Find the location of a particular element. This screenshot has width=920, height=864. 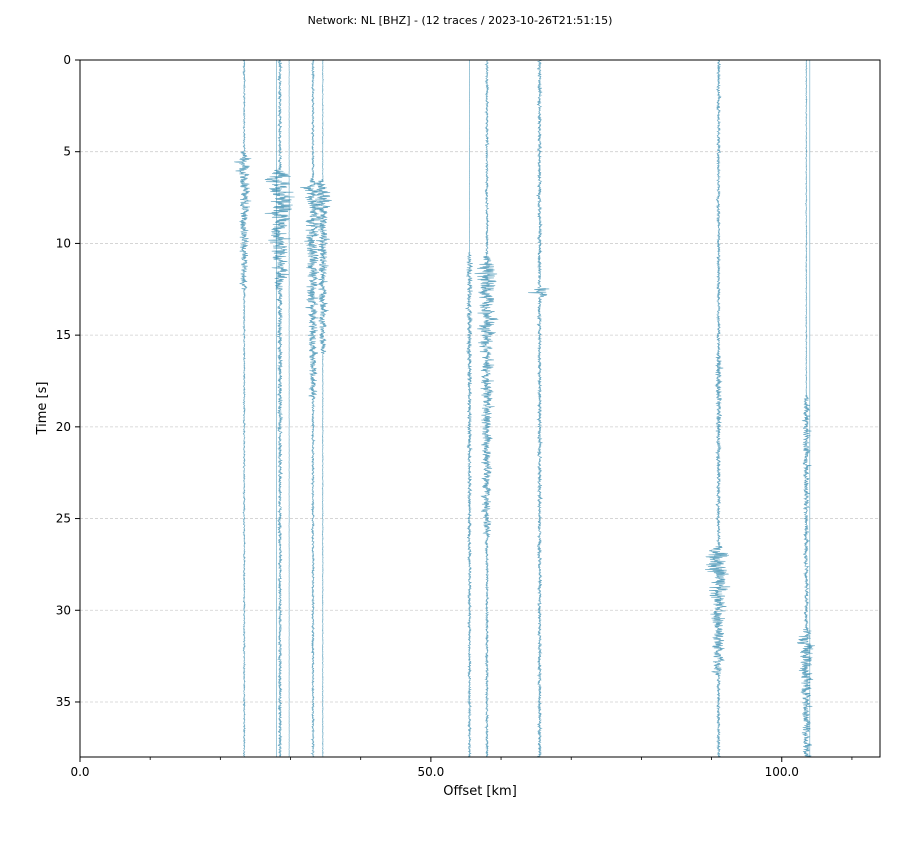

y-tick-label: 20 is located at coordinates (63, 427).